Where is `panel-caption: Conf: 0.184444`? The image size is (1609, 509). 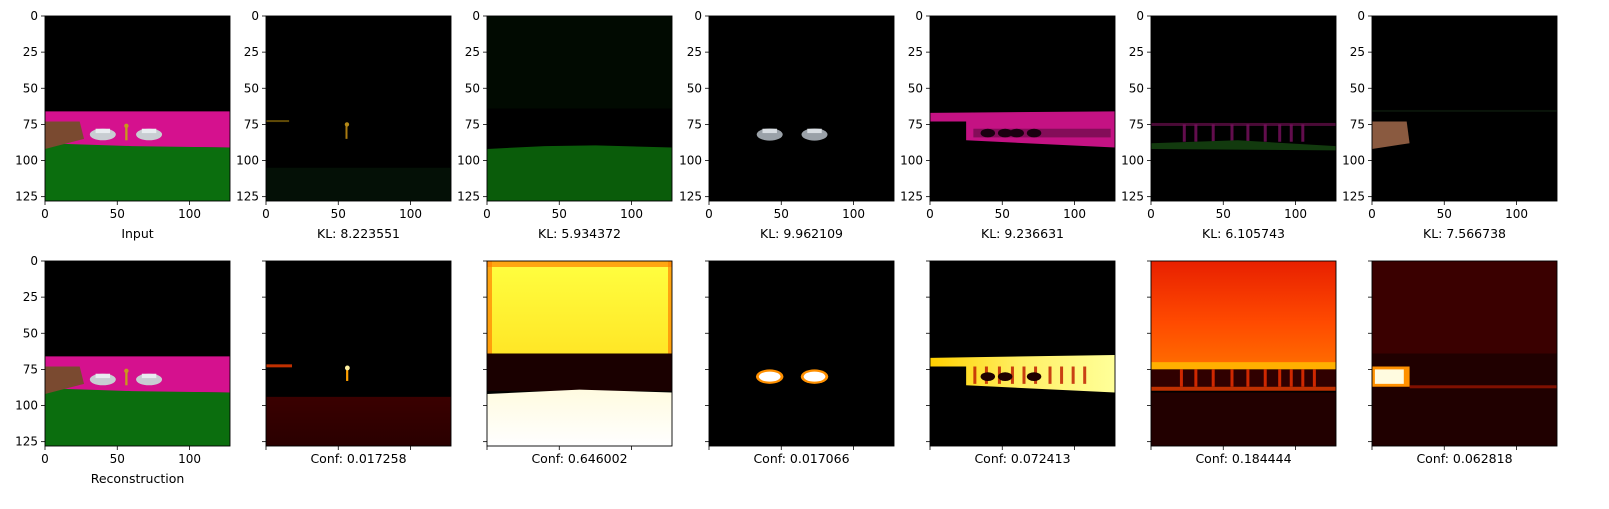 panel-caption: Conf: 0.184444 is located at coordinates (1243, 458).